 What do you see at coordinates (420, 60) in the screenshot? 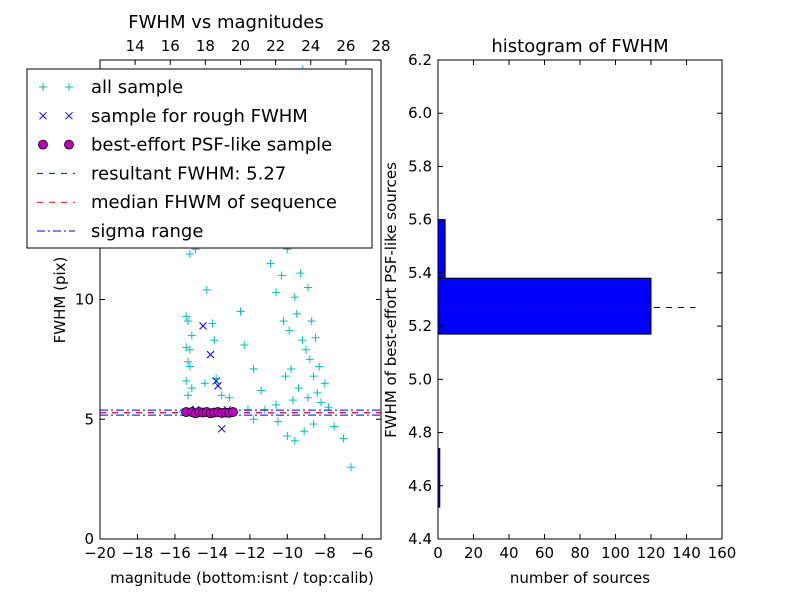
I see `histogram-y-tick-label: 6.2` at bounding box center [420, 60].